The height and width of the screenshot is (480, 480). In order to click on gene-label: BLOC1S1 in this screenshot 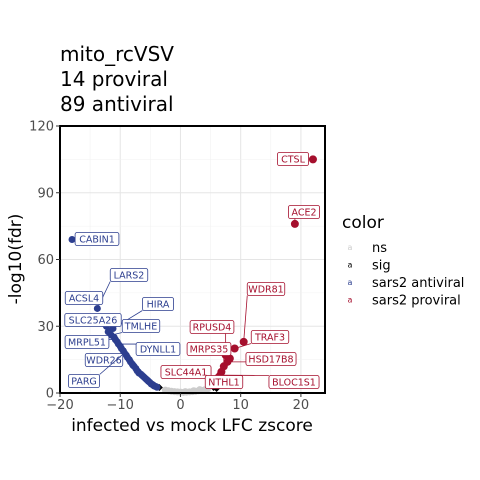, I will do `click(294, 382)`.